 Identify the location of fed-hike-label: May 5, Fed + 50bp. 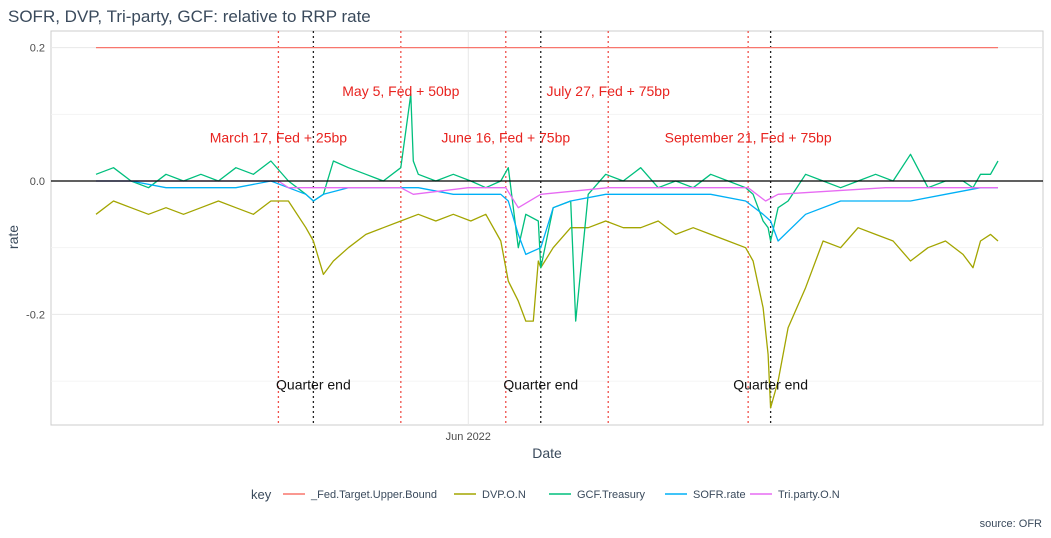
(400, 91).